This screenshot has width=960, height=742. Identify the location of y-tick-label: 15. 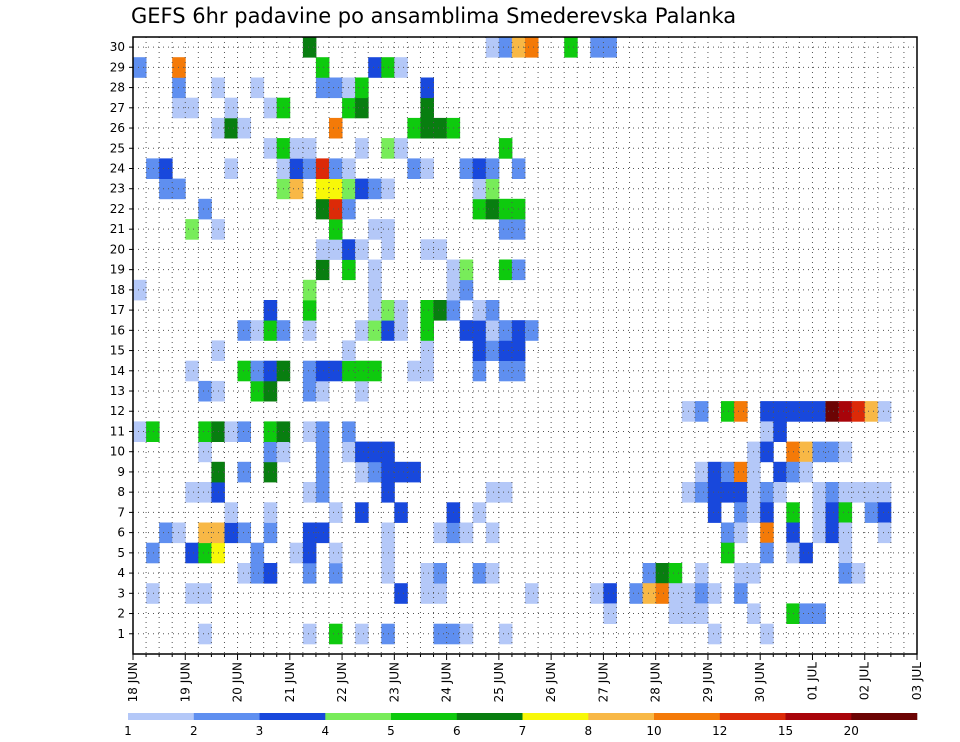
(117, 351).